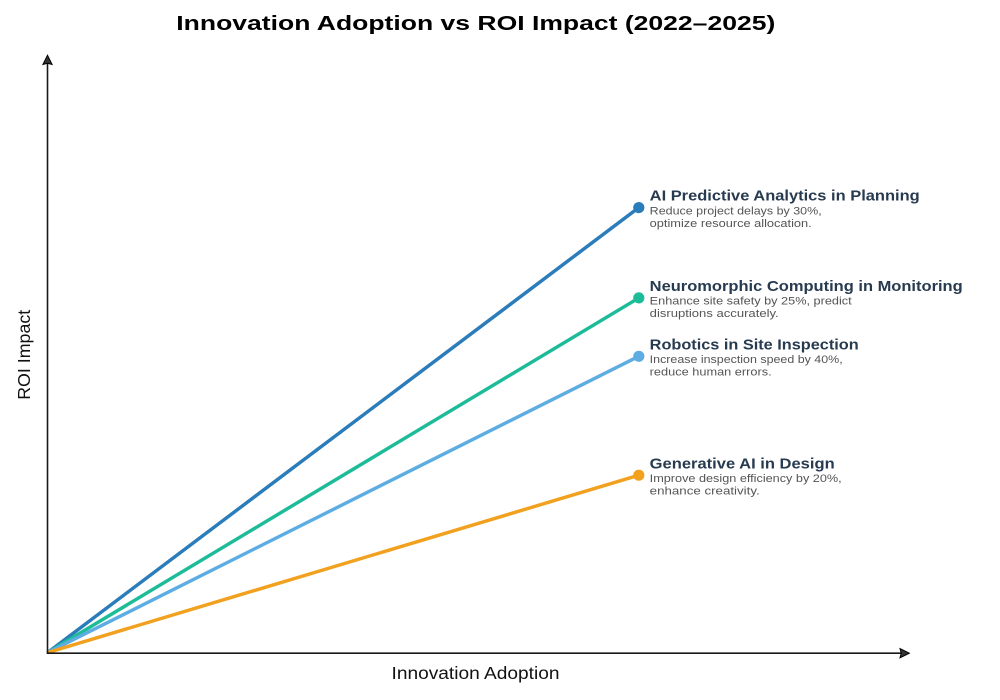 This screenshot has height=700, width=1000. I want to click on svg-text: Generative AI in Design, so click(742, 464).